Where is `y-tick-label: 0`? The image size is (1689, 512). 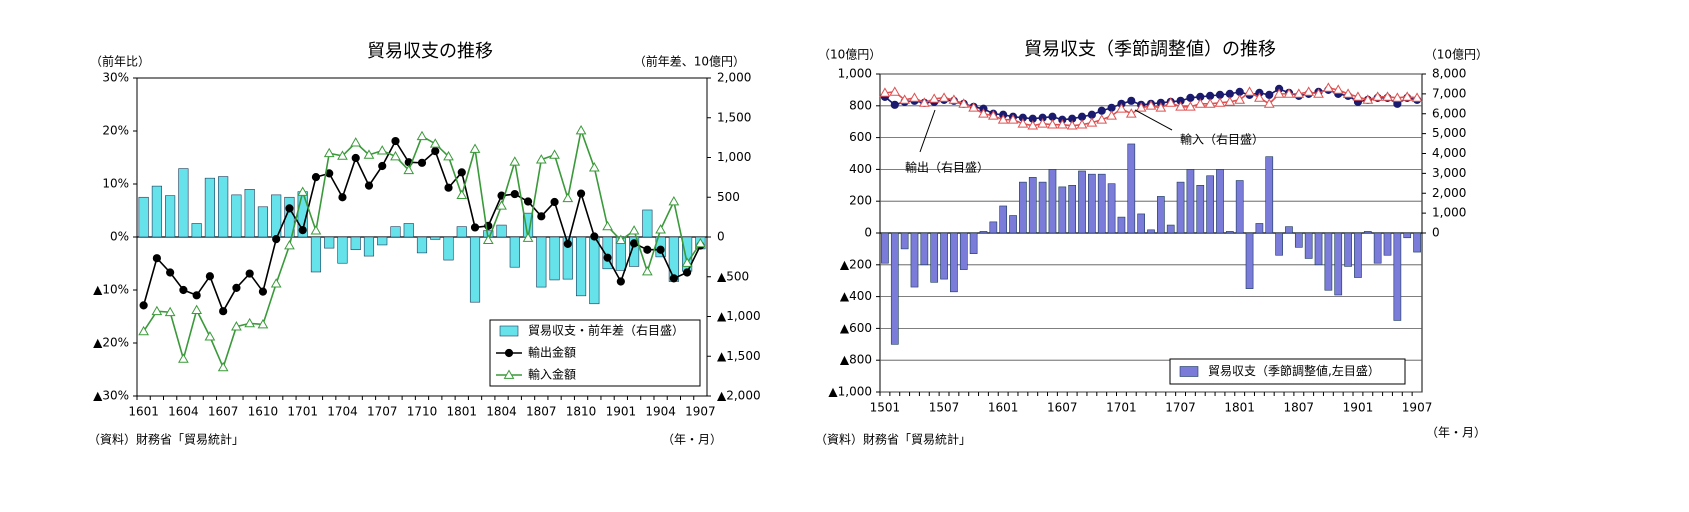 y-tick-label: 0 is located at coordinates (868, 233).